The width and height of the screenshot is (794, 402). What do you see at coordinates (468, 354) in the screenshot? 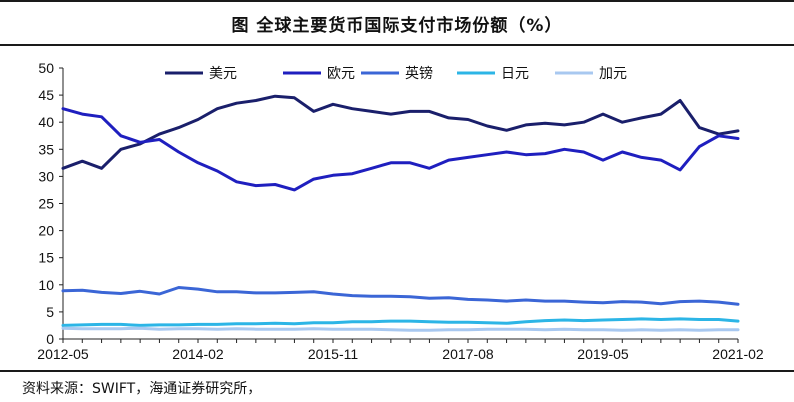
I see `x-tick-label: 2017-08` at bounding box center [468, 354].